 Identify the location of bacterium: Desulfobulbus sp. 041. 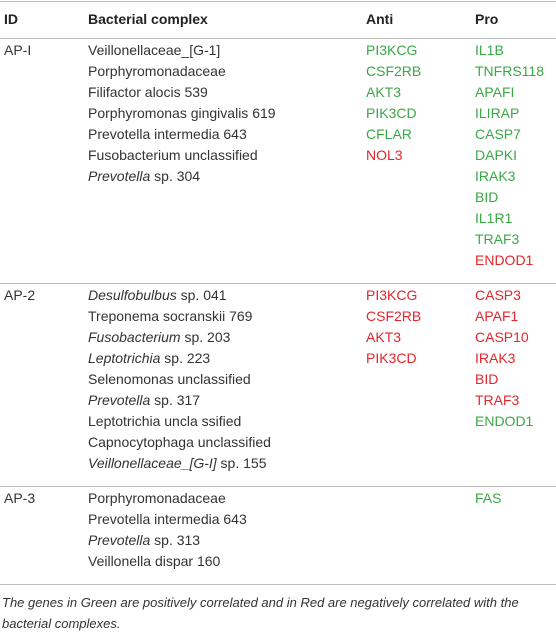
(157, 295).